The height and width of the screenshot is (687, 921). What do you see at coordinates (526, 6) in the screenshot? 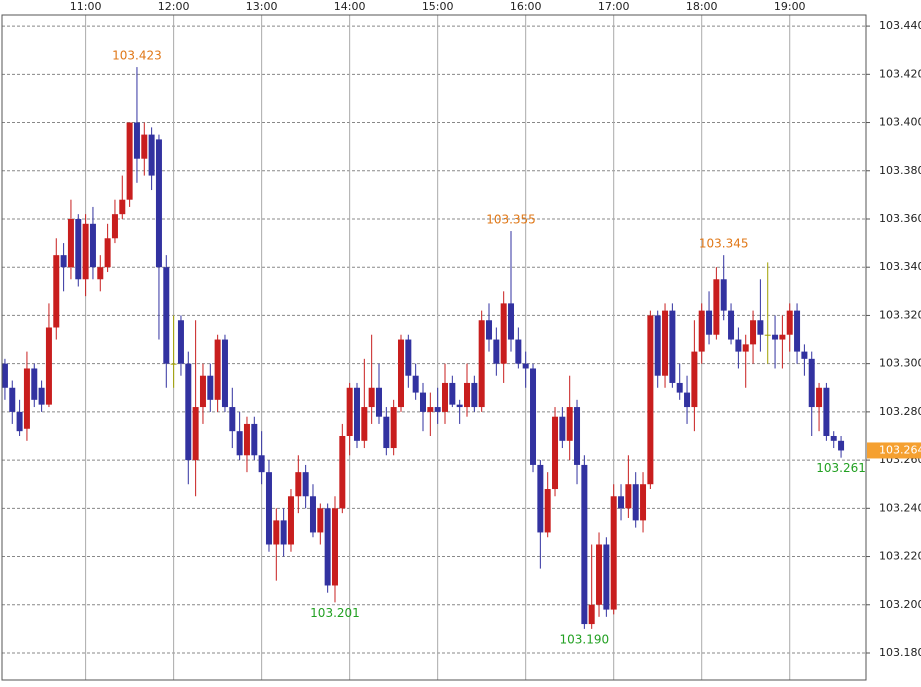
I see `x-tick-label: 16:00` at bounding box center [526, 6].